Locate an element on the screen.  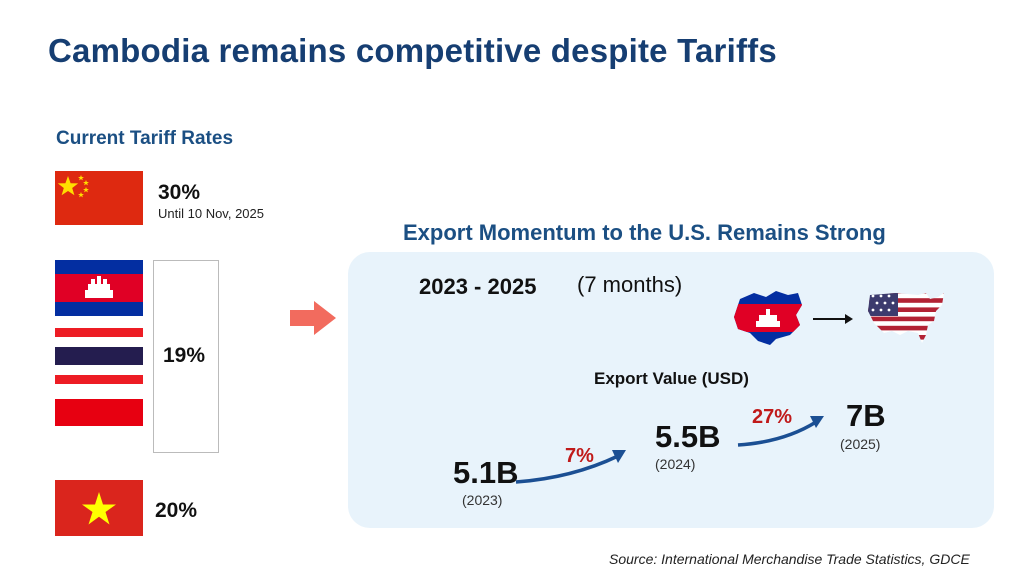
shared-rate-box is located at coordinates (186, 356).